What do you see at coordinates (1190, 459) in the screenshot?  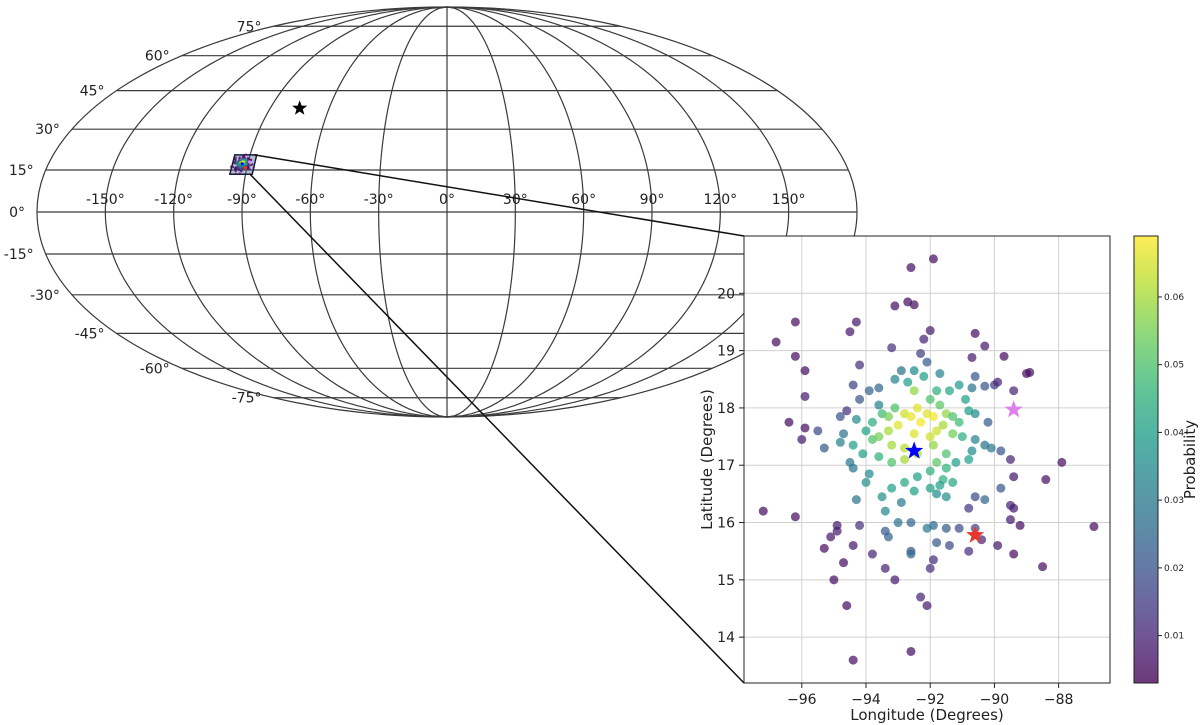 I see `colorbar-label: Probability` at bounding box center [1190, 459].